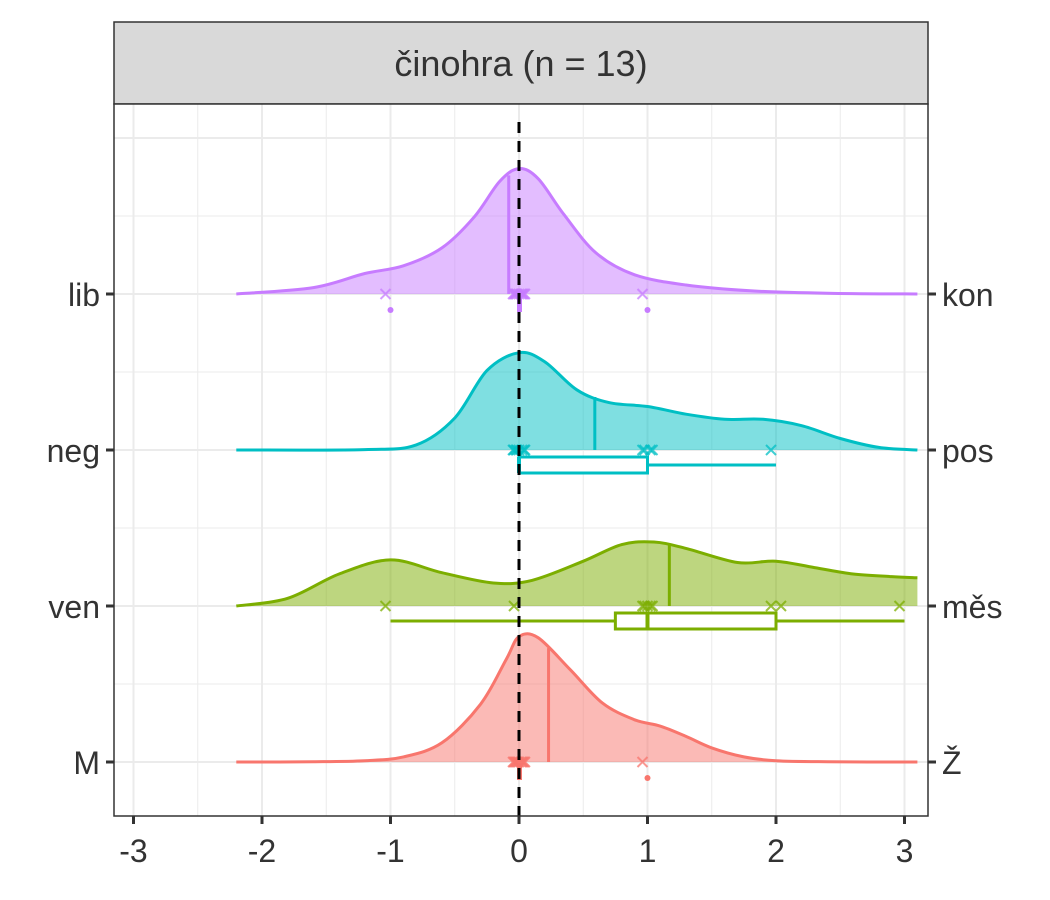 Image resolution: width=1050 pixels, height=900 pixels. What do you see at coordinates (968, 295) in the screenshot?
I see `y-label-right: kon` at bounding box center [968, 295].